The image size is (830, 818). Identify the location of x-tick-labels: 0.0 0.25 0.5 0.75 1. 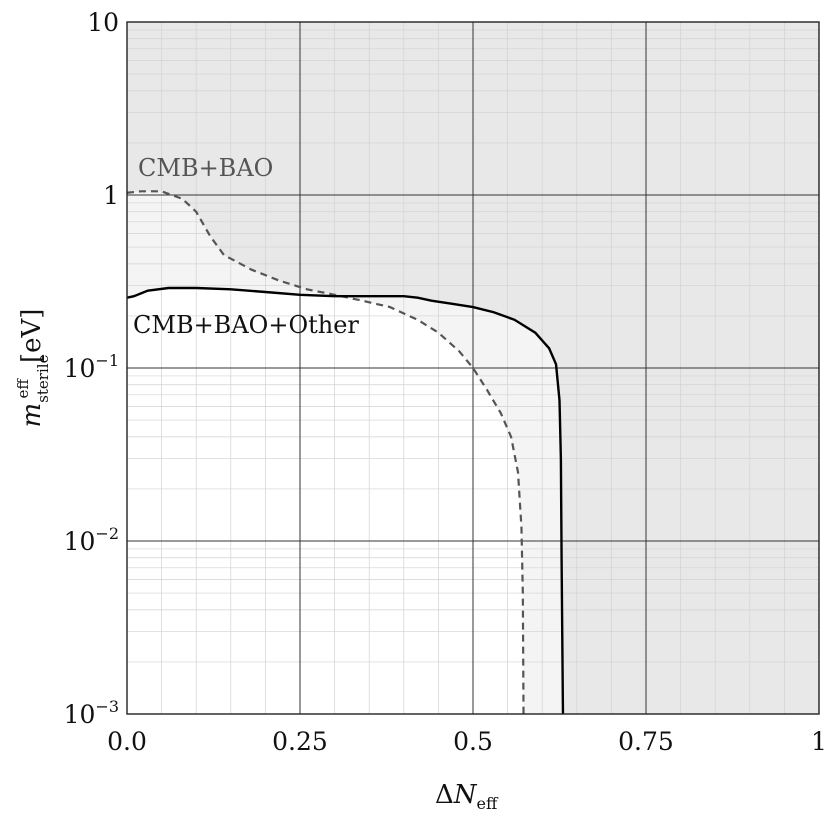
(467, 741).